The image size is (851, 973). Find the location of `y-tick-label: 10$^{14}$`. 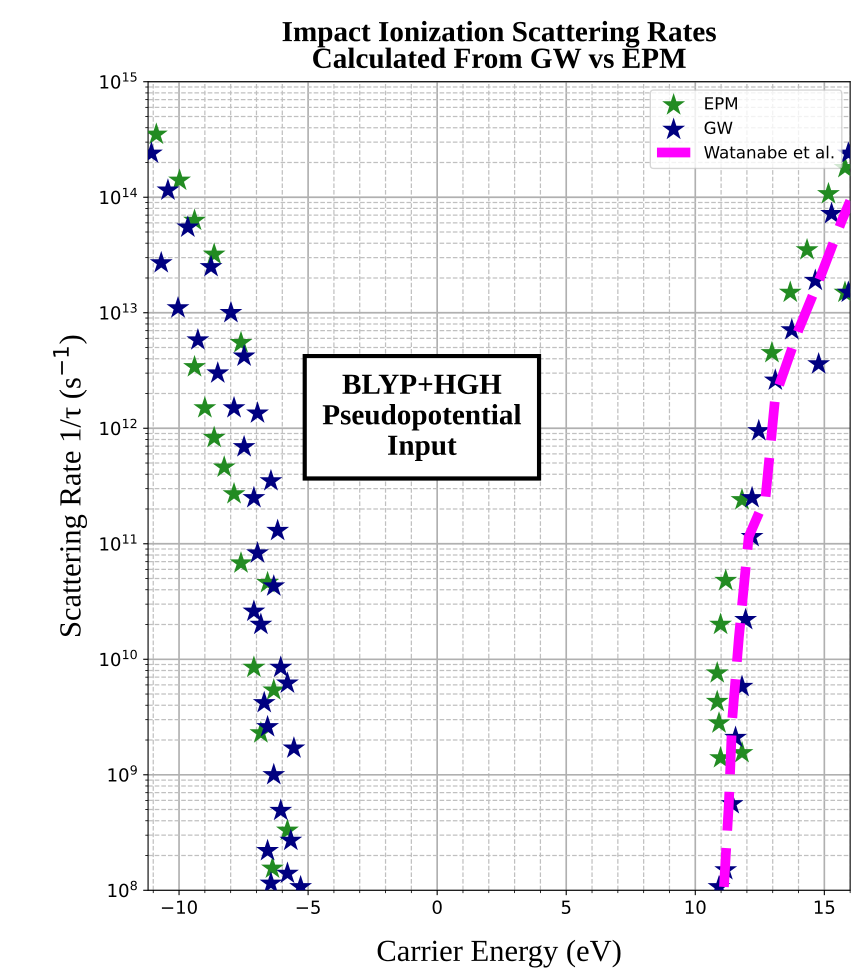

y-tick-label: 10$^{14}$ is located at coordinates (118, 196).